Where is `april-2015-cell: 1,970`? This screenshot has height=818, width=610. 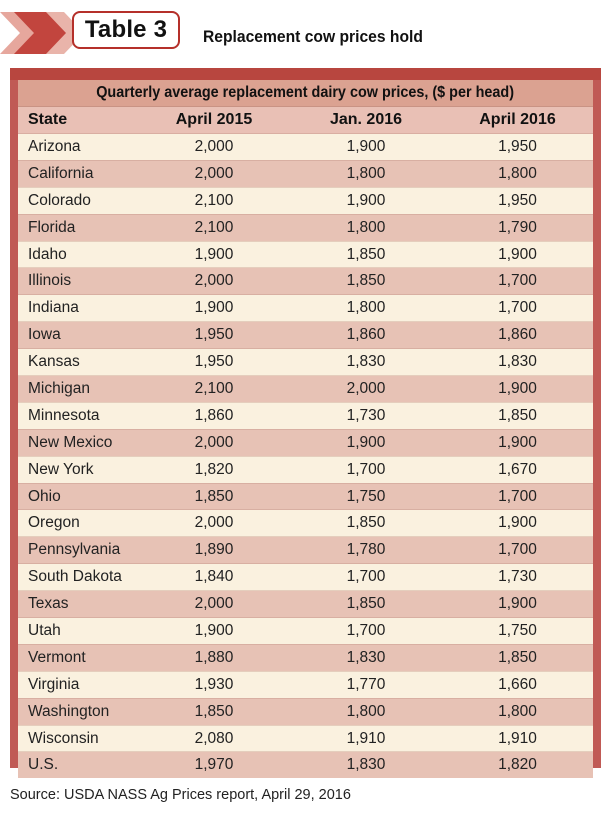
april-2015-cell: 1,970 is located at coordinates (214, 765).